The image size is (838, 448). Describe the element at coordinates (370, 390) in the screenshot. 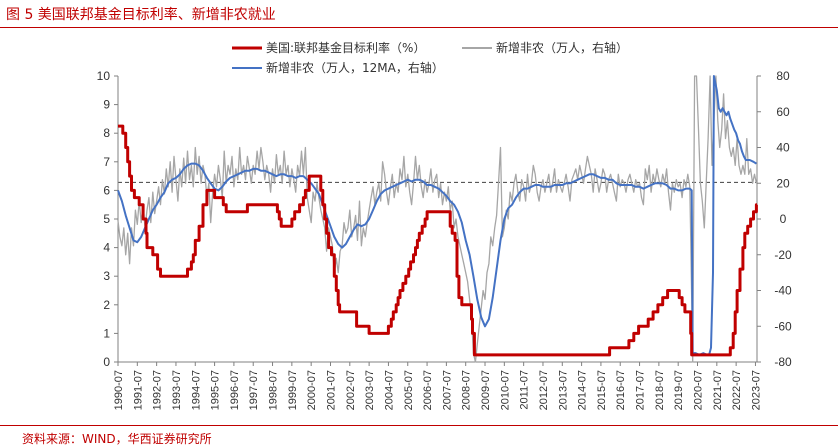

I see `x-tick-label: 2003-07` at that location.